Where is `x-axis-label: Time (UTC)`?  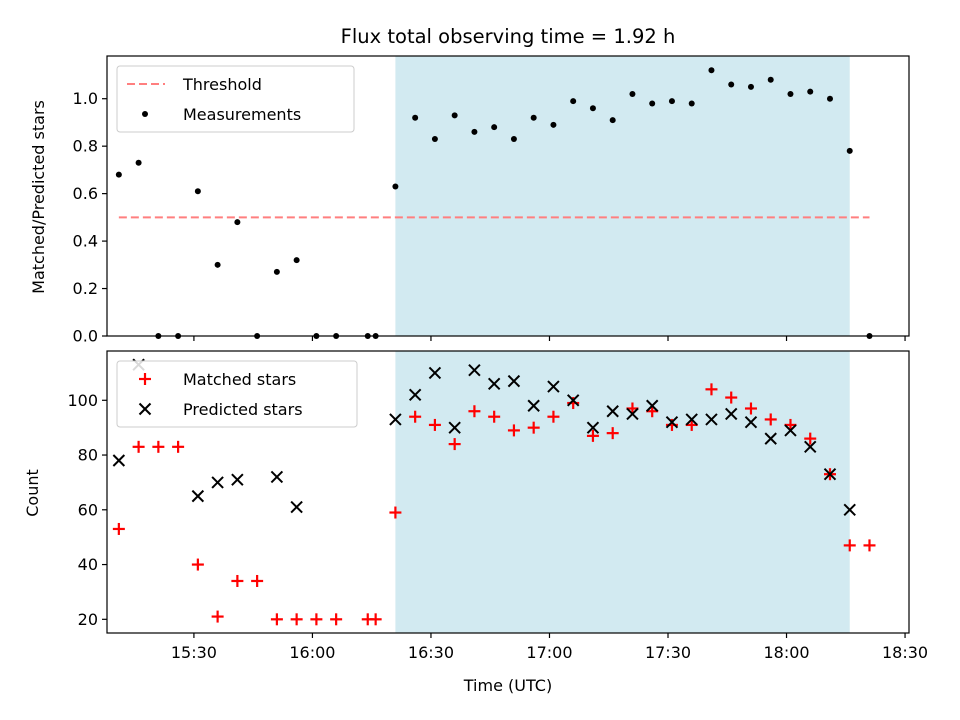 x-axis-label: Time (UTC) is located at coordinates (507, 685).